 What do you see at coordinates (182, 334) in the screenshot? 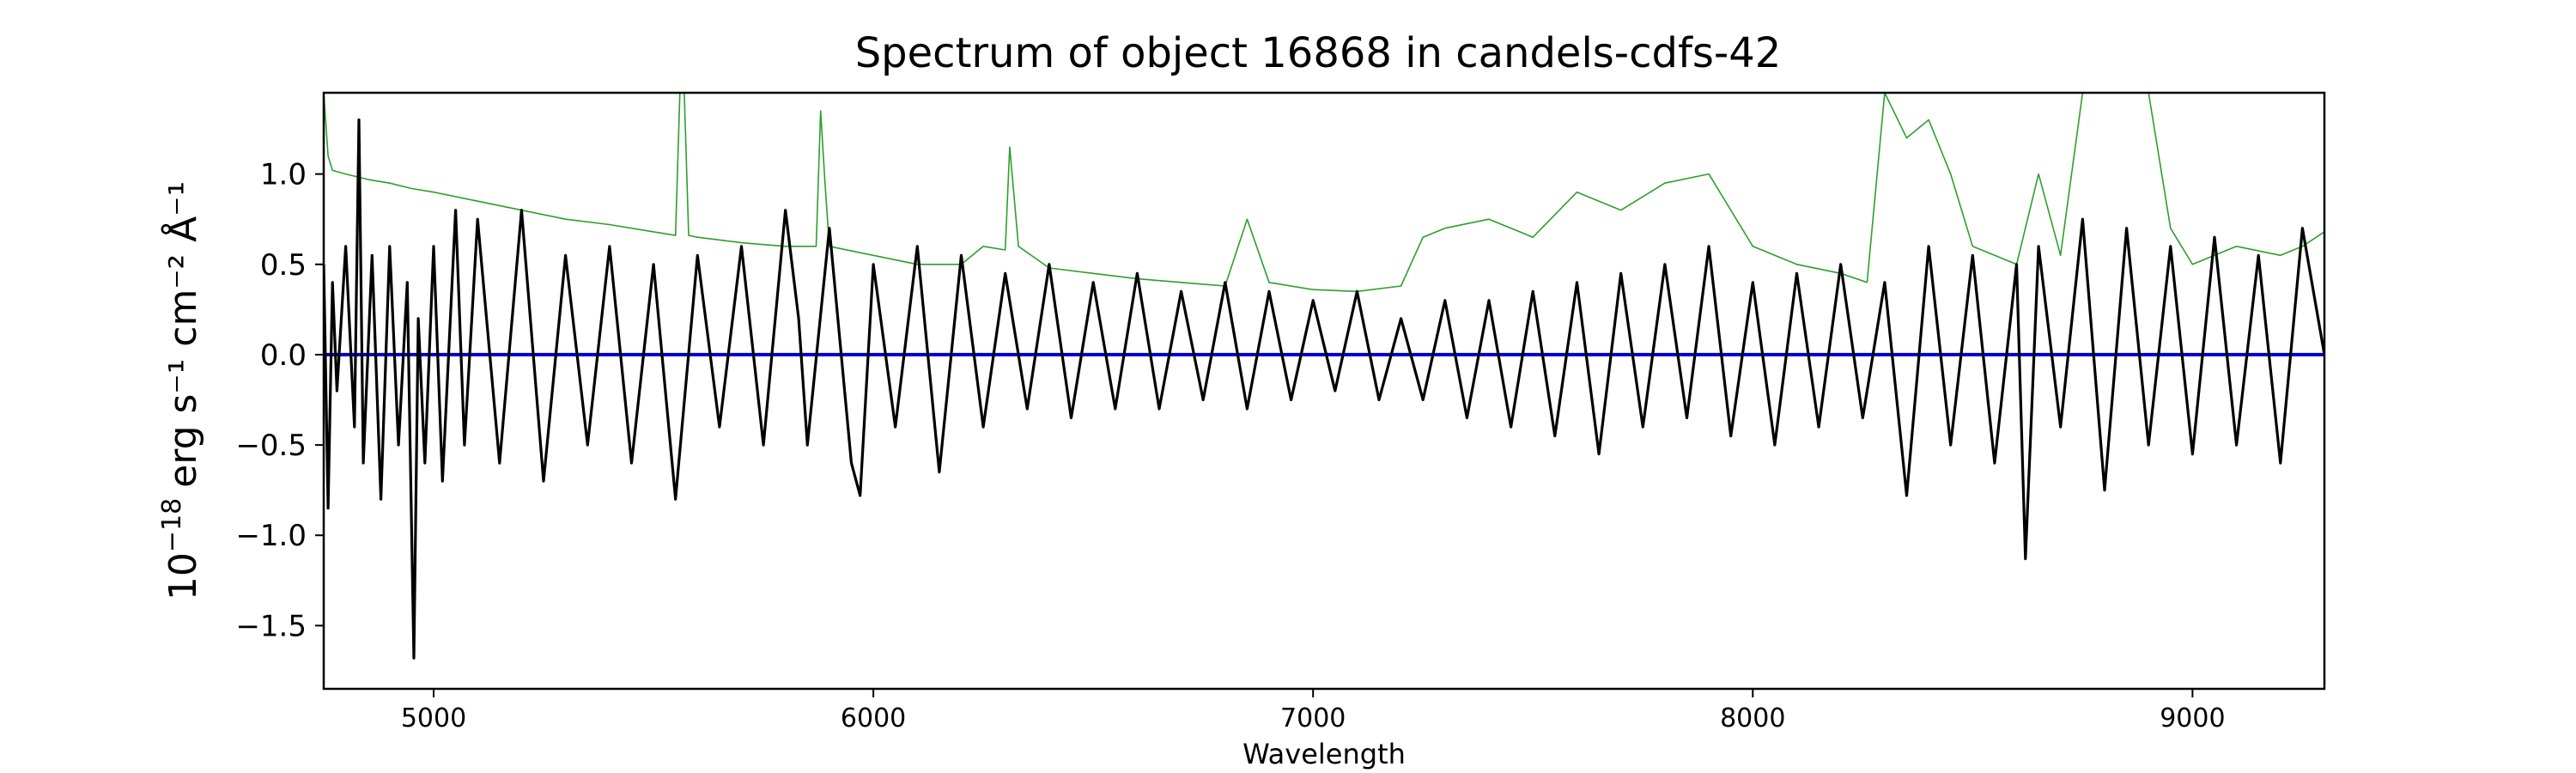
I see `y-axis-label-unit: erg s⁻¹ cm⁻² Å⁻¹` at bounding box center [182, 334].